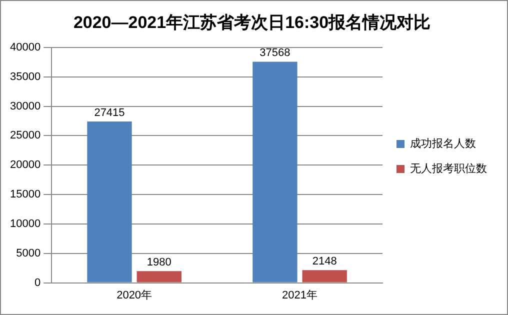  What do you see at coordinates (443, 143) in the screenshot?
I see `legend-label: 成功报名人数` at bounding box center [443, 143].